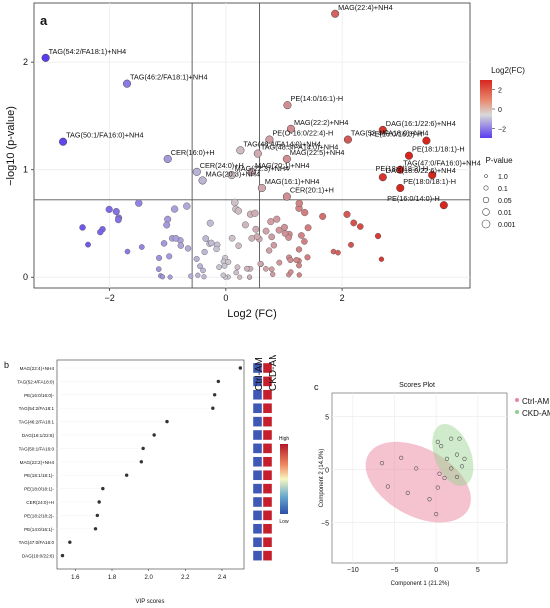  What do you see at coordinates (37, 462) in the screenshot?
I see `vip-row-label: MAG(22:2)+NH4` at bounding box center [37, 462].